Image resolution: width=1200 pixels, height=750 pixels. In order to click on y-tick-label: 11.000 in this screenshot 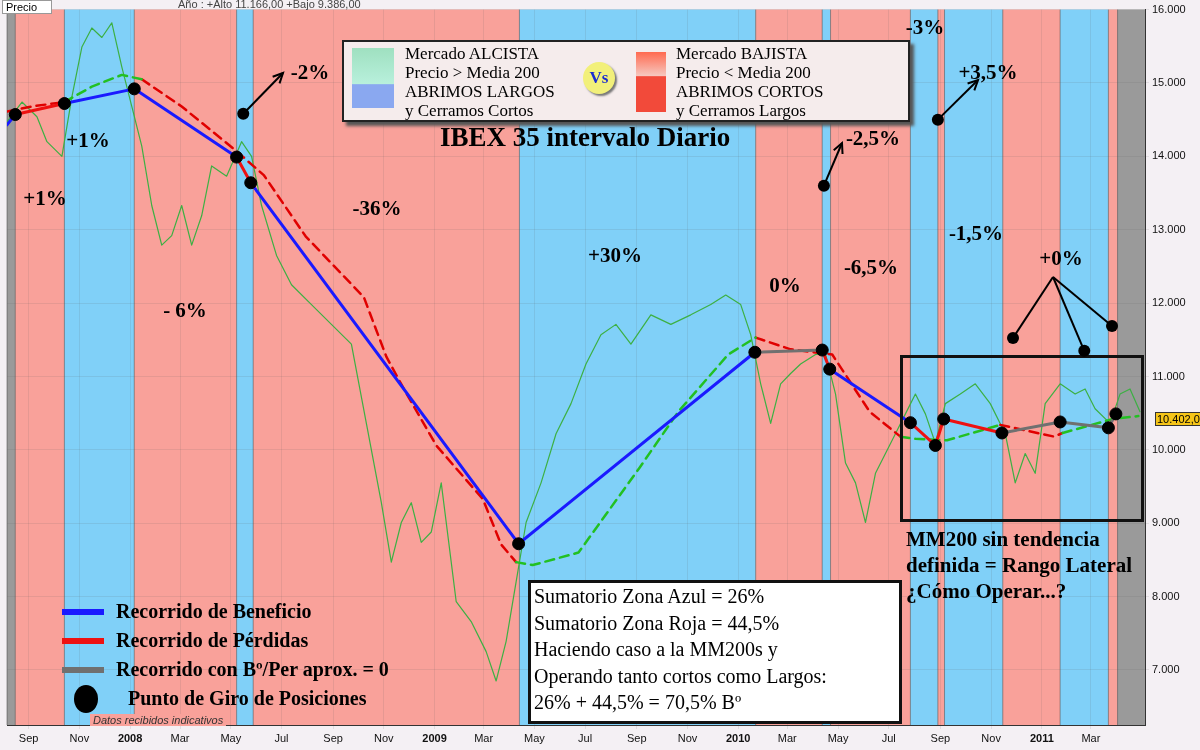, I will do `click(1168, 375)`.